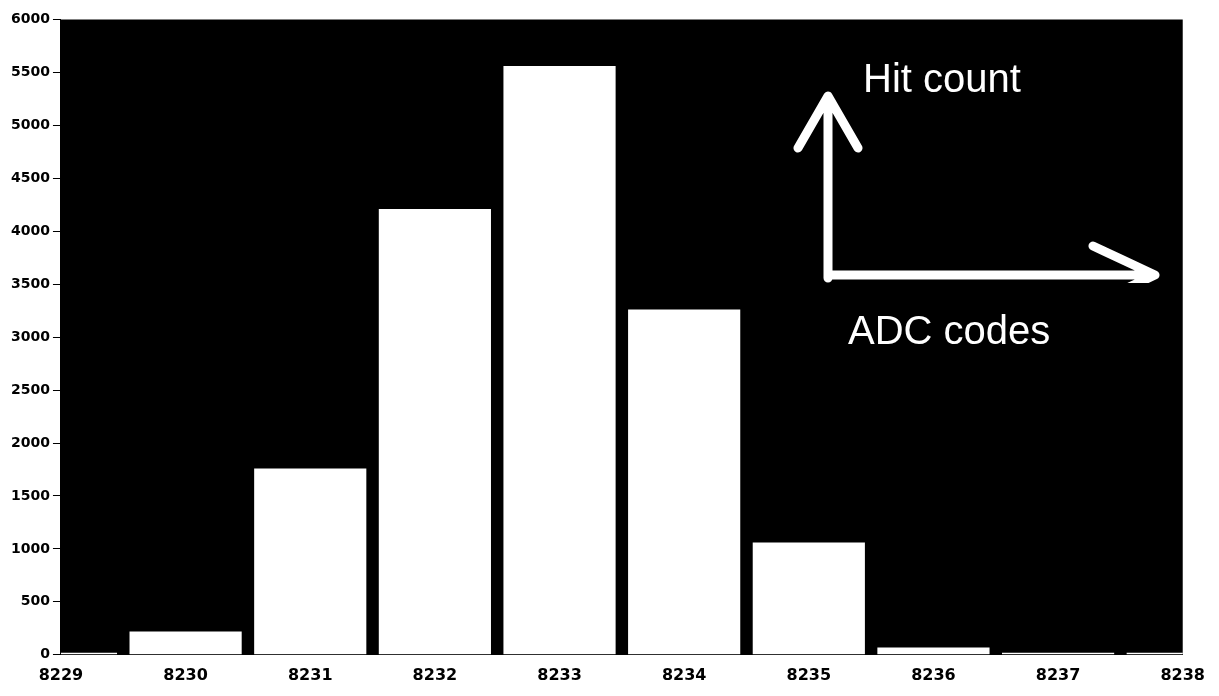 The width and height of the screenshot is (1219, 696). What do you see at coordinates (310, 674) in the screenshot?
I see `x-tick-label: 8231` at bounding box center [310, 674].